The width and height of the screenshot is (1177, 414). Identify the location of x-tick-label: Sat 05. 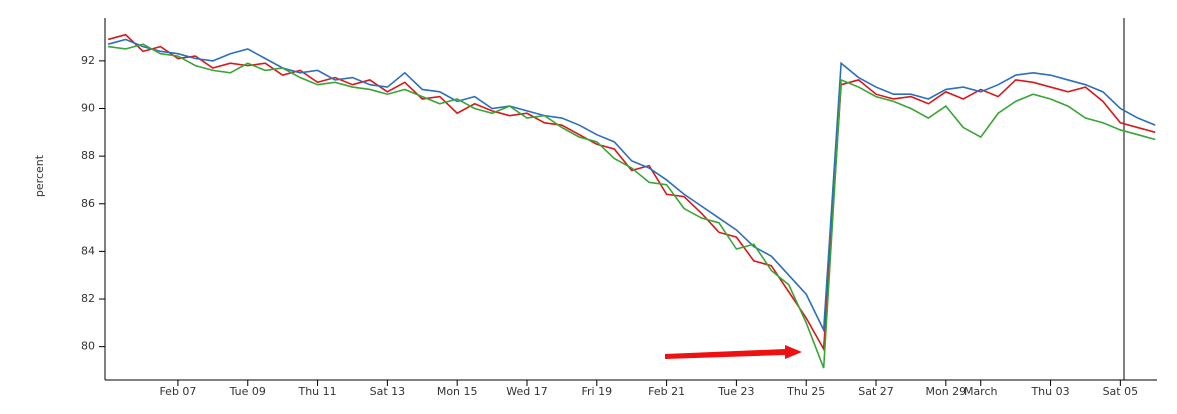
(1121, 391).